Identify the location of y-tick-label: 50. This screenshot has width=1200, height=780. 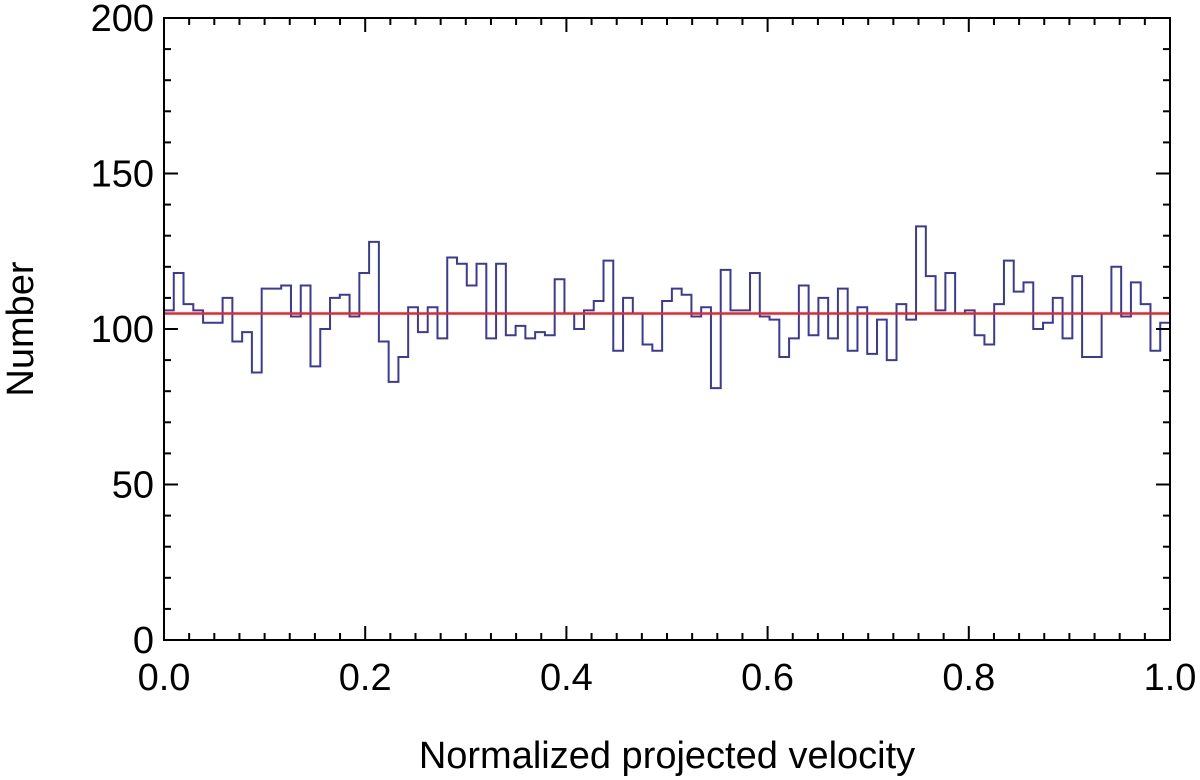
(133, 486).